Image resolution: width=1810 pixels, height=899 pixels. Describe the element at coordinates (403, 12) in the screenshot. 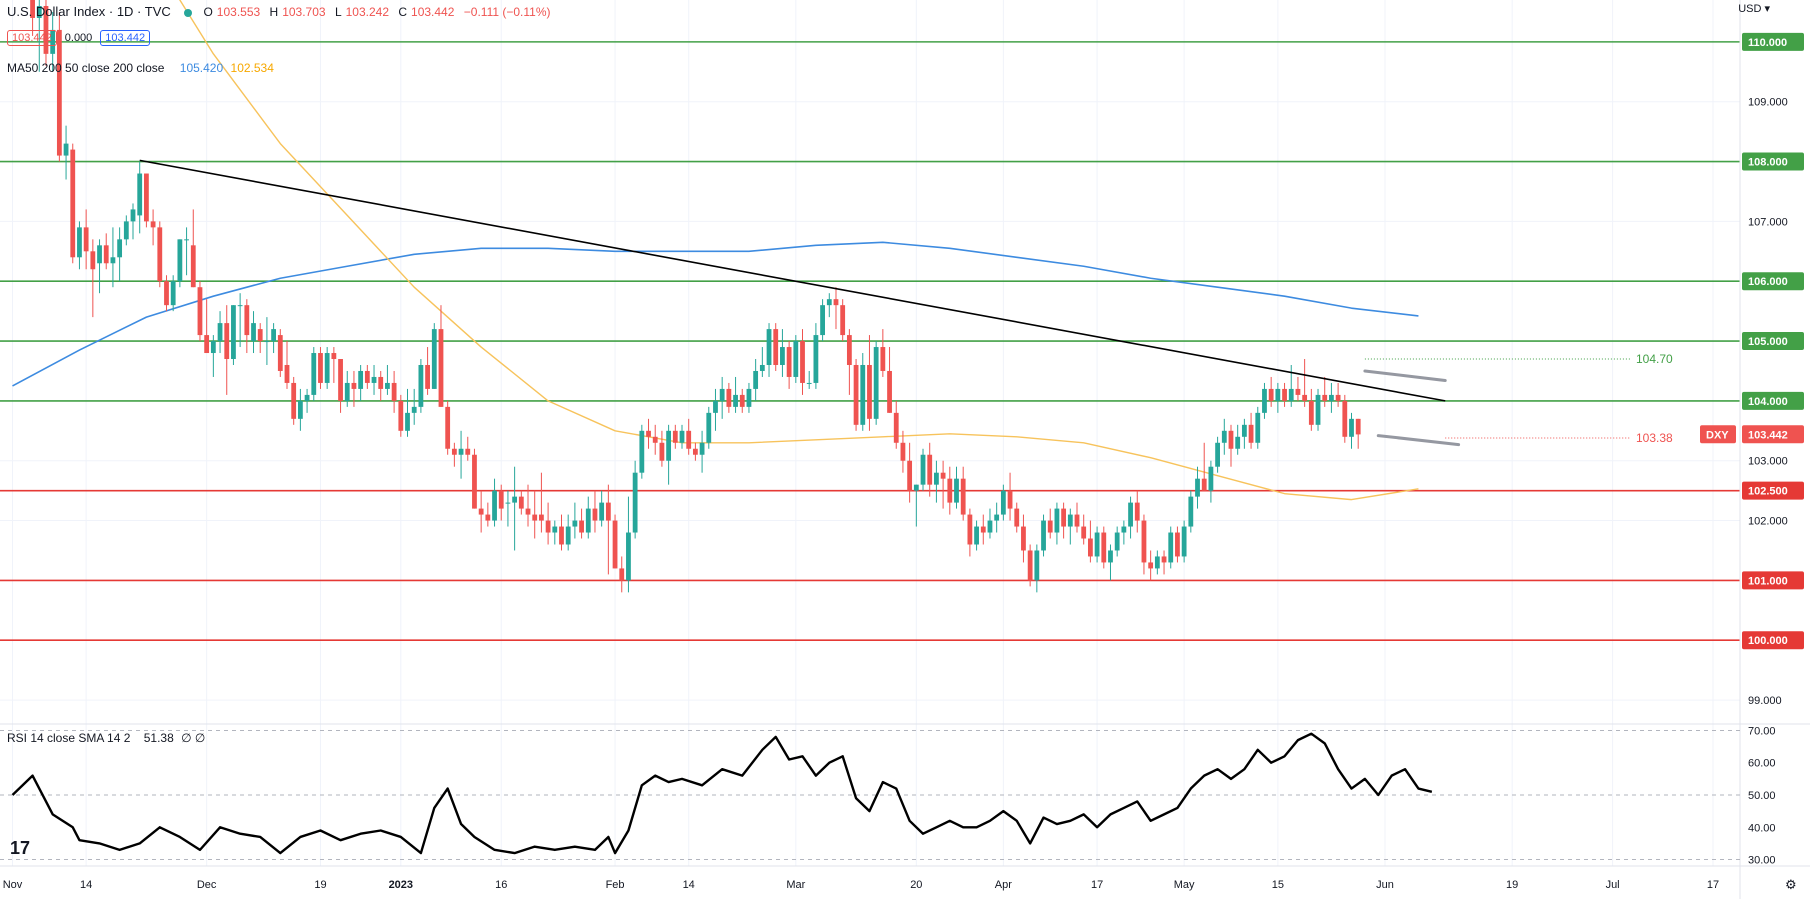

I see `ohlc-close-key: C` at that location.